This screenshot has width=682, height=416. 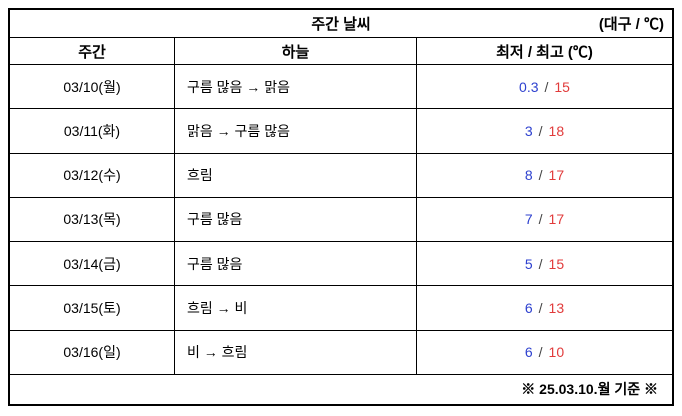 I want to click on column-header-sky: 하늘, so click(x=295, y=51).